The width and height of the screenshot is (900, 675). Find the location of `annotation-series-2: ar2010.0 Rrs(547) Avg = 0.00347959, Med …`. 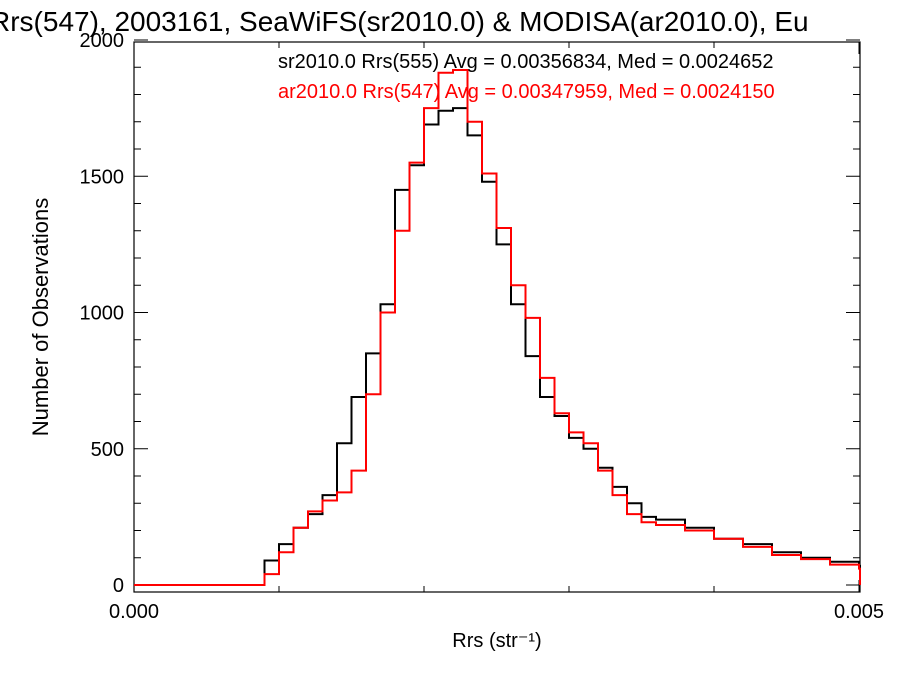

annotation-series-2: ar2010.0 Rrs(547) Avg = 0.00347959, Med … is located at coordinates (526, 92).